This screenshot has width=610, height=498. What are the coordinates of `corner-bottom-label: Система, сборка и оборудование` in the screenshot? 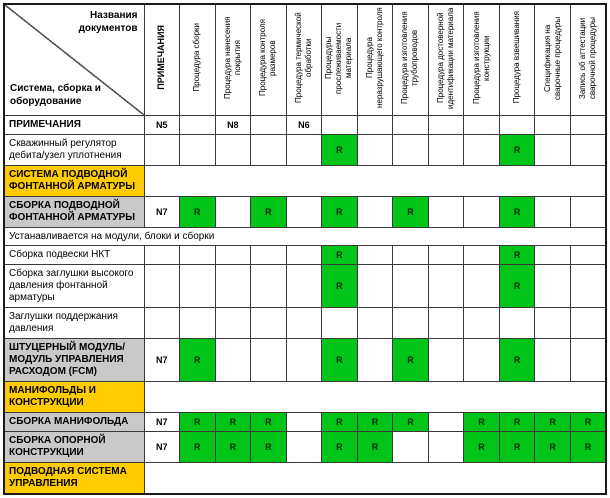 It's located at (55, 95).